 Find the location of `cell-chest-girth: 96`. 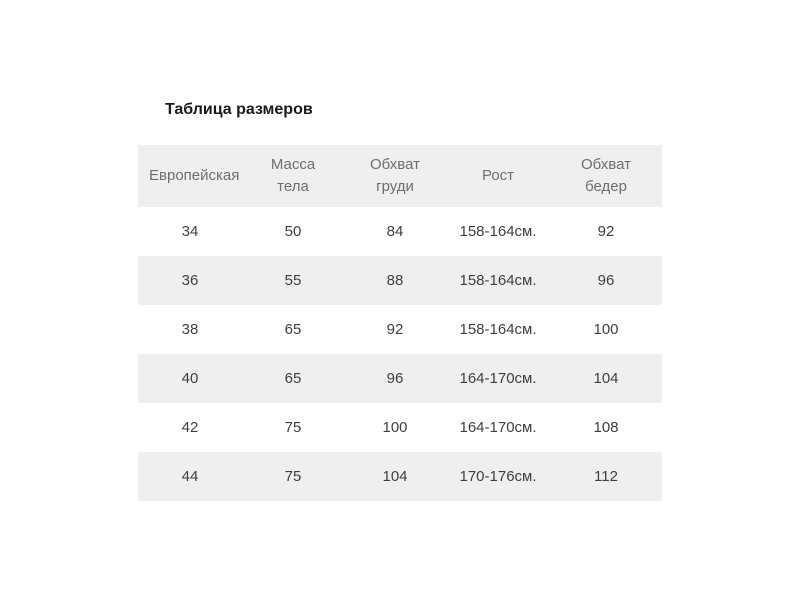

cell-chest-girth: 96 is located at coordinates (395, 378).